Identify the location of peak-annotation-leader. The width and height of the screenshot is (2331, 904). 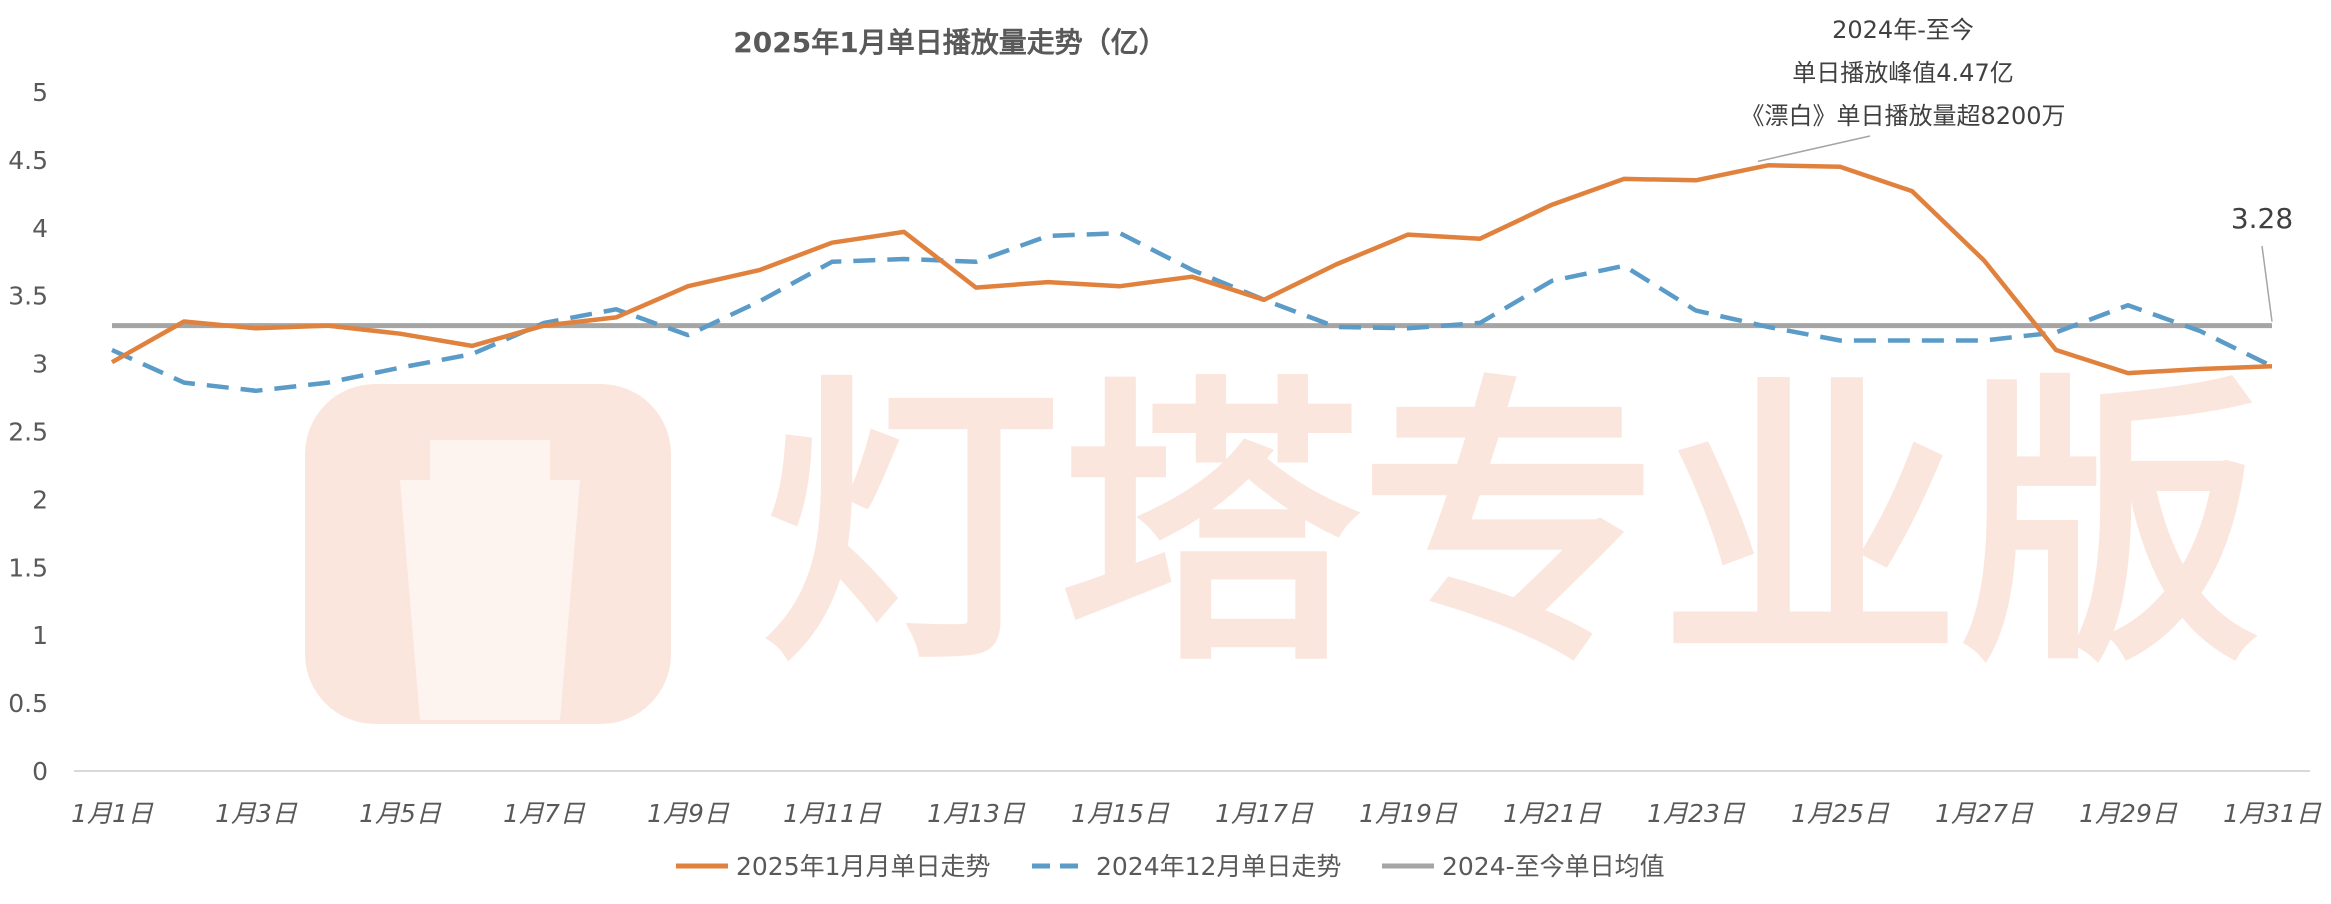
(1814, 149).